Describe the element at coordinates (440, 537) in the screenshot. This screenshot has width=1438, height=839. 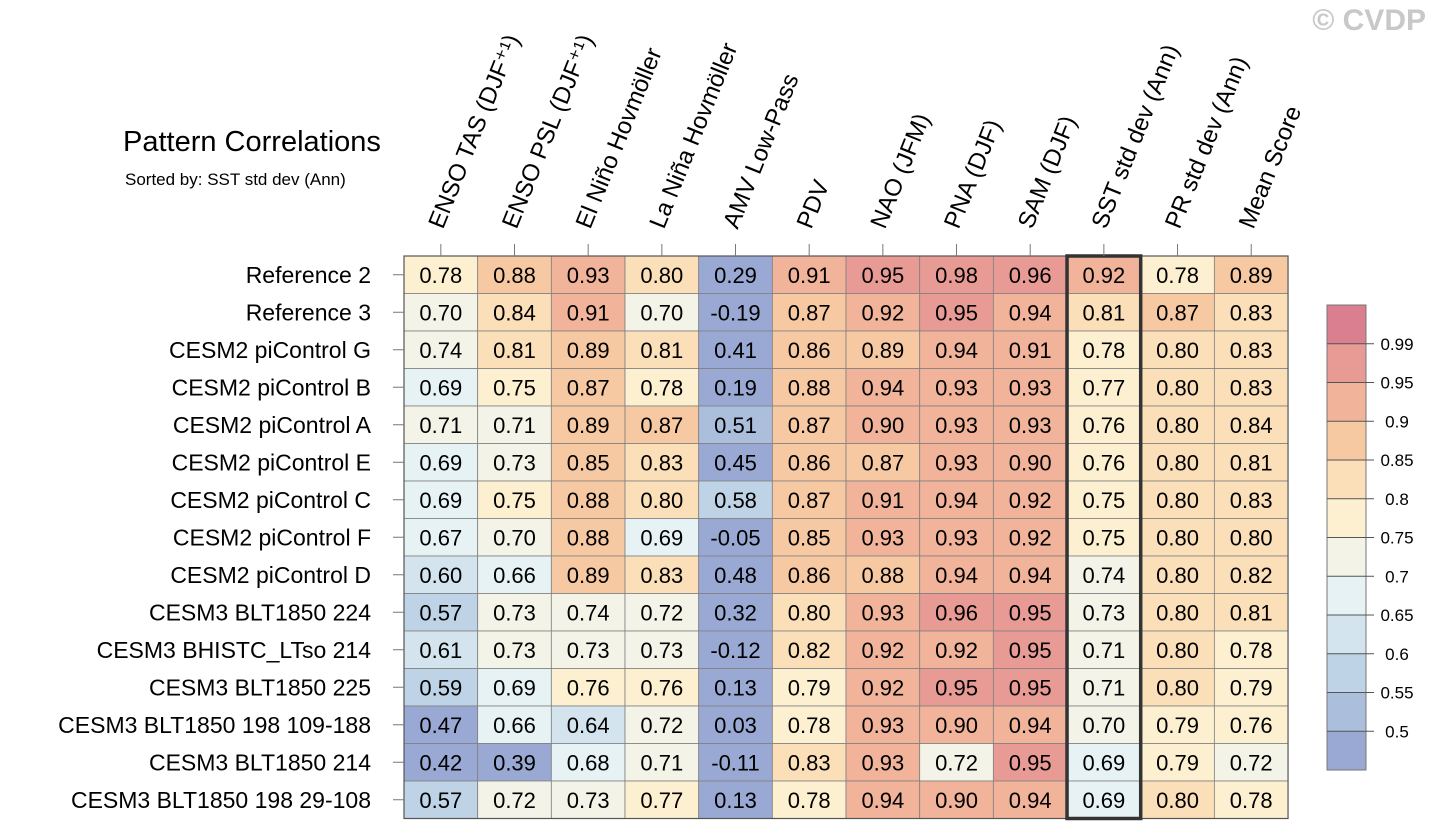
I see `cell-value: 0.67` at that location.